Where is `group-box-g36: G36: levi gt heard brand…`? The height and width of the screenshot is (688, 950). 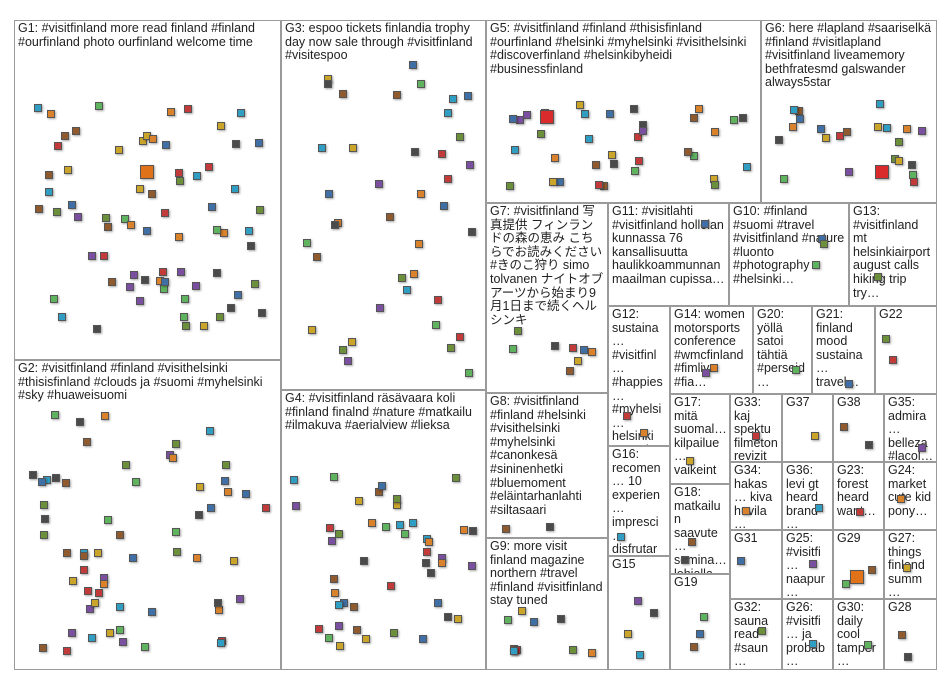 group-box-g36: G36: levi gt heard brand… is located at coordinates (807, 496).